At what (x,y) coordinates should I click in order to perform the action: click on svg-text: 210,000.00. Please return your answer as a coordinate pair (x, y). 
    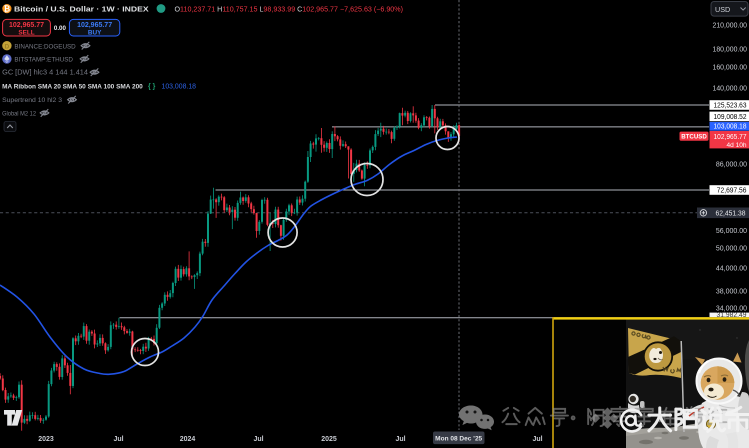
    Looking at the image, I should click on (730, 25).